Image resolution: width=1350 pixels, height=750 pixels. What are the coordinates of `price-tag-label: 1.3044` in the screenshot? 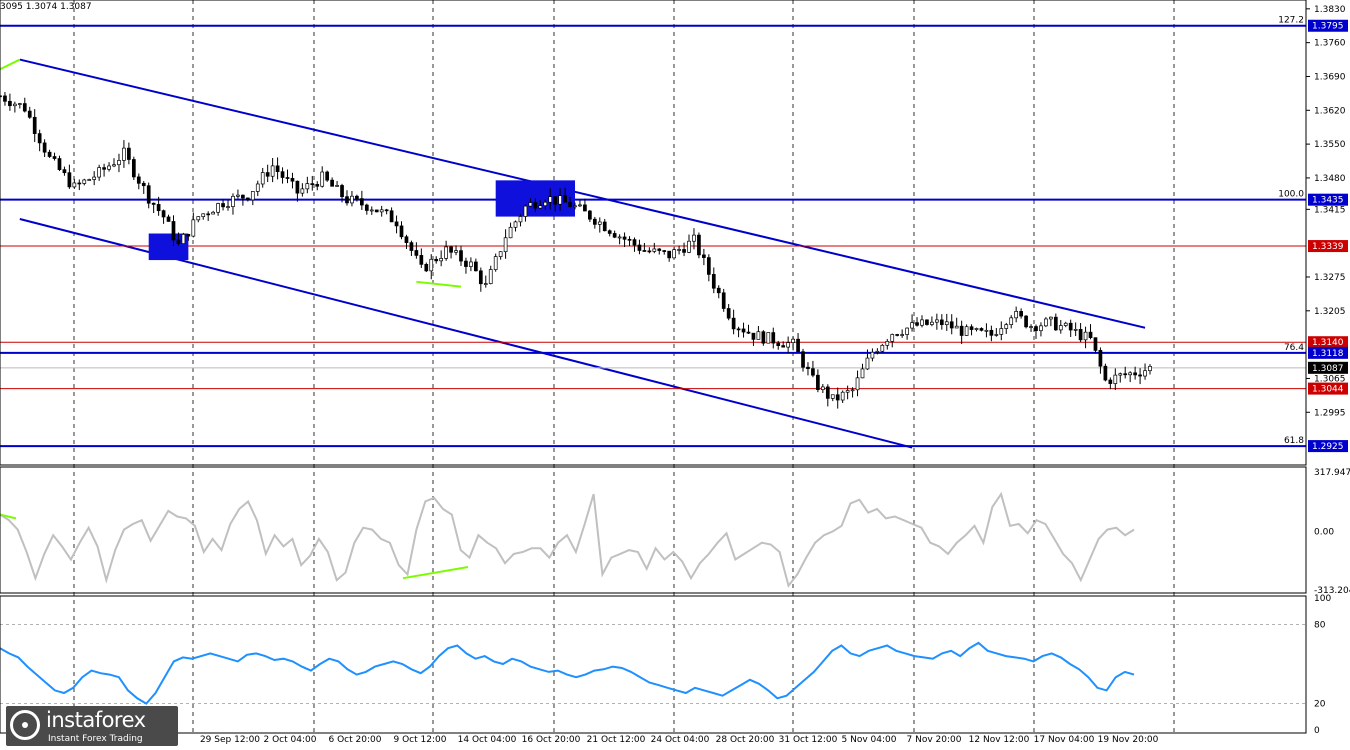 It's located at (1328, 390).